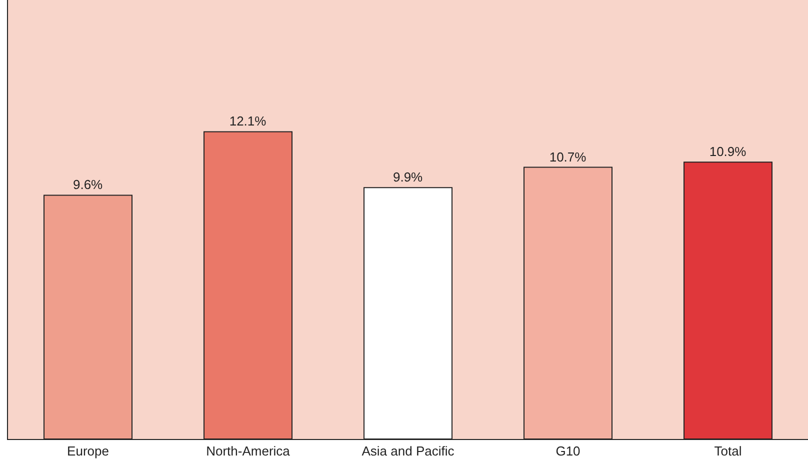 Image resolution: width=808 pixels, height=467 pixels. I want to click on data-label: 10.7%, so click(568, 156).